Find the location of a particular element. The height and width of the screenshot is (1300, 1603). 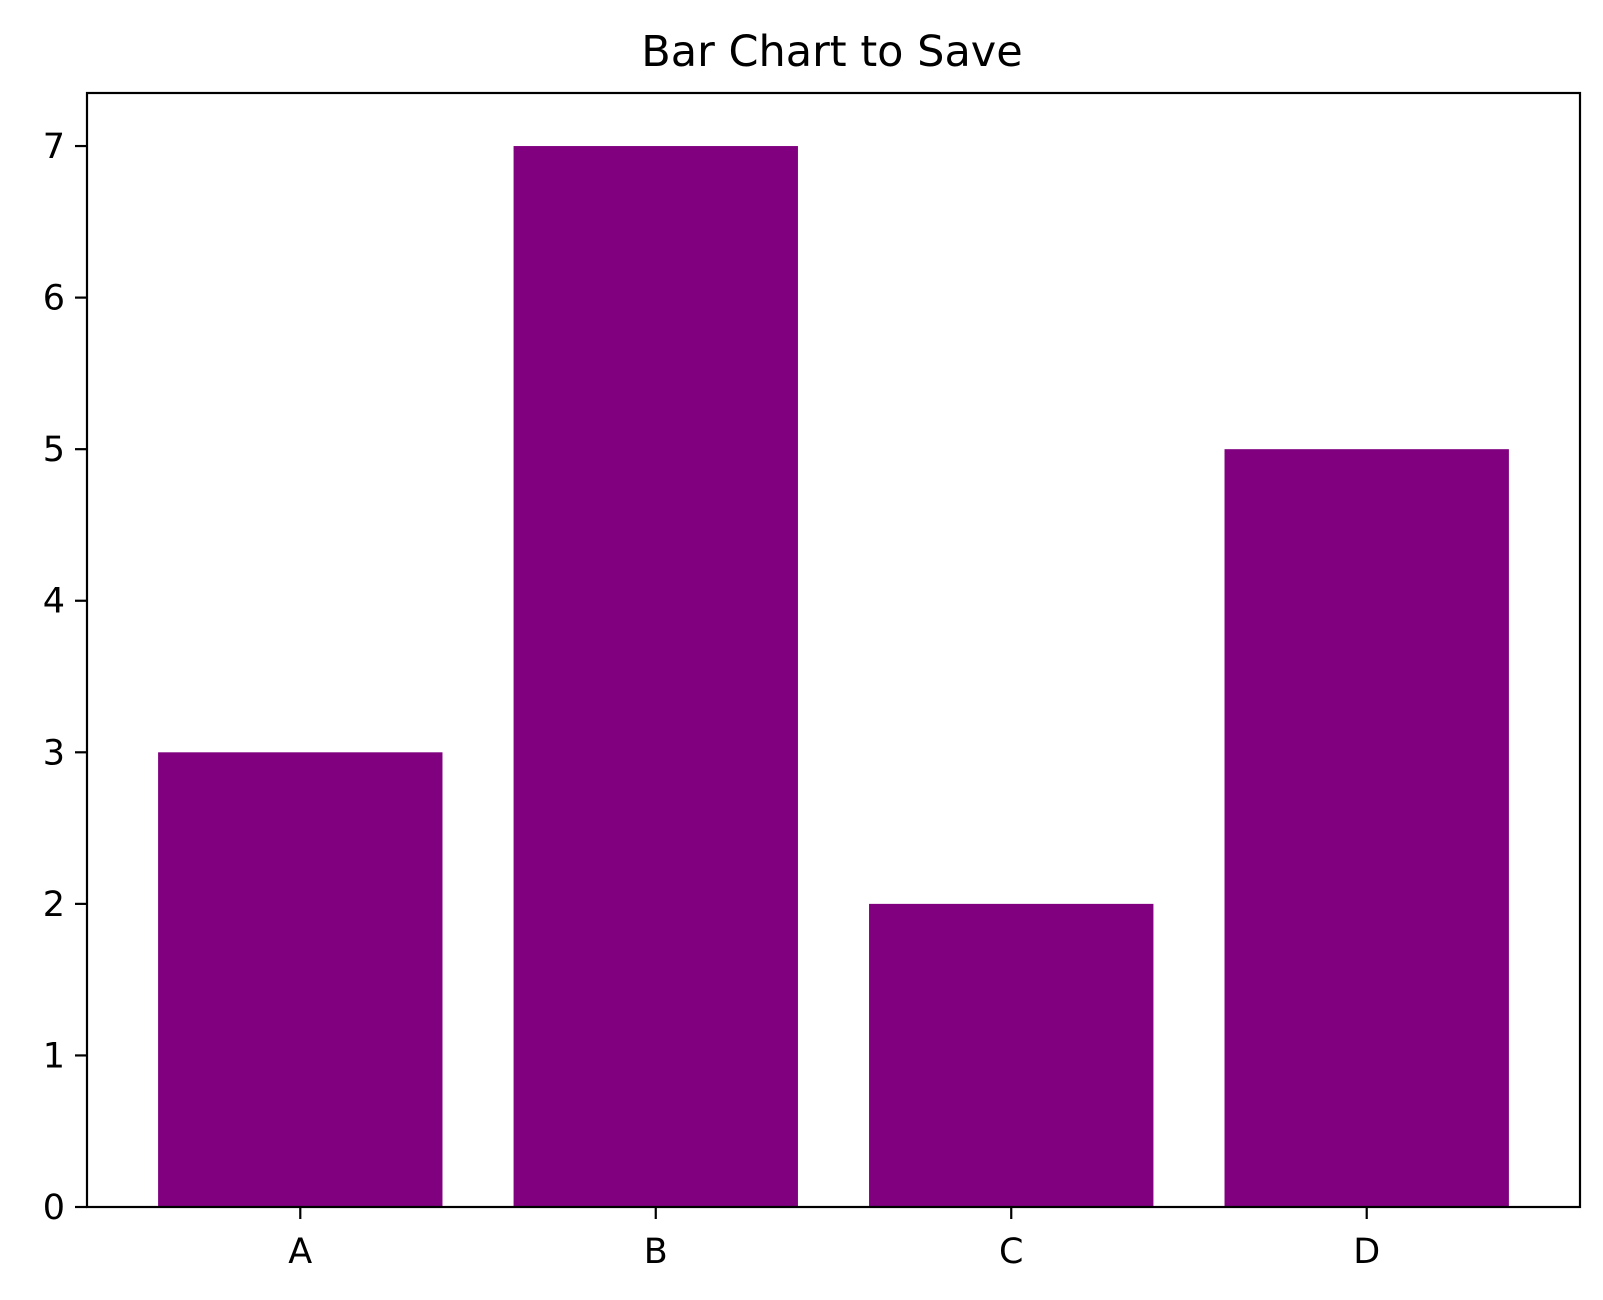

bar-c is located at coordinates (1011, 1055).